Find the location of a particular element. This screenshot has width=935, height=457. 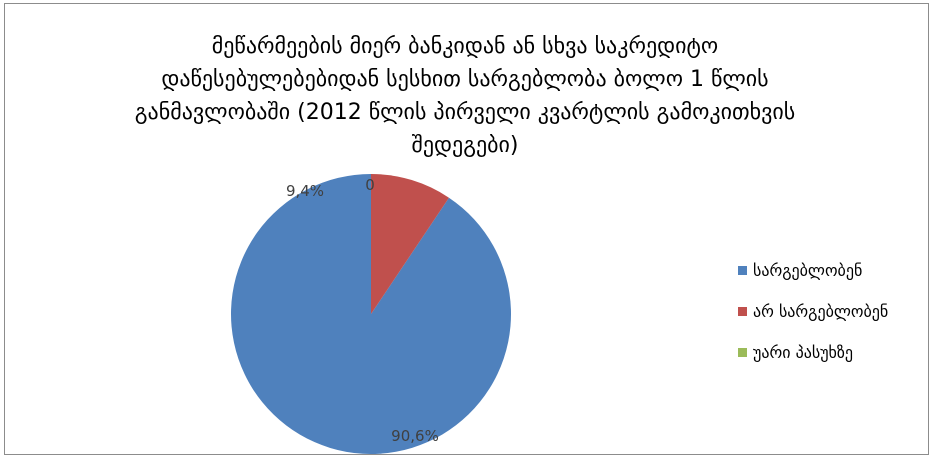

legend-item-refused: უარი პასუხზე is located at coordinates (813, 352).